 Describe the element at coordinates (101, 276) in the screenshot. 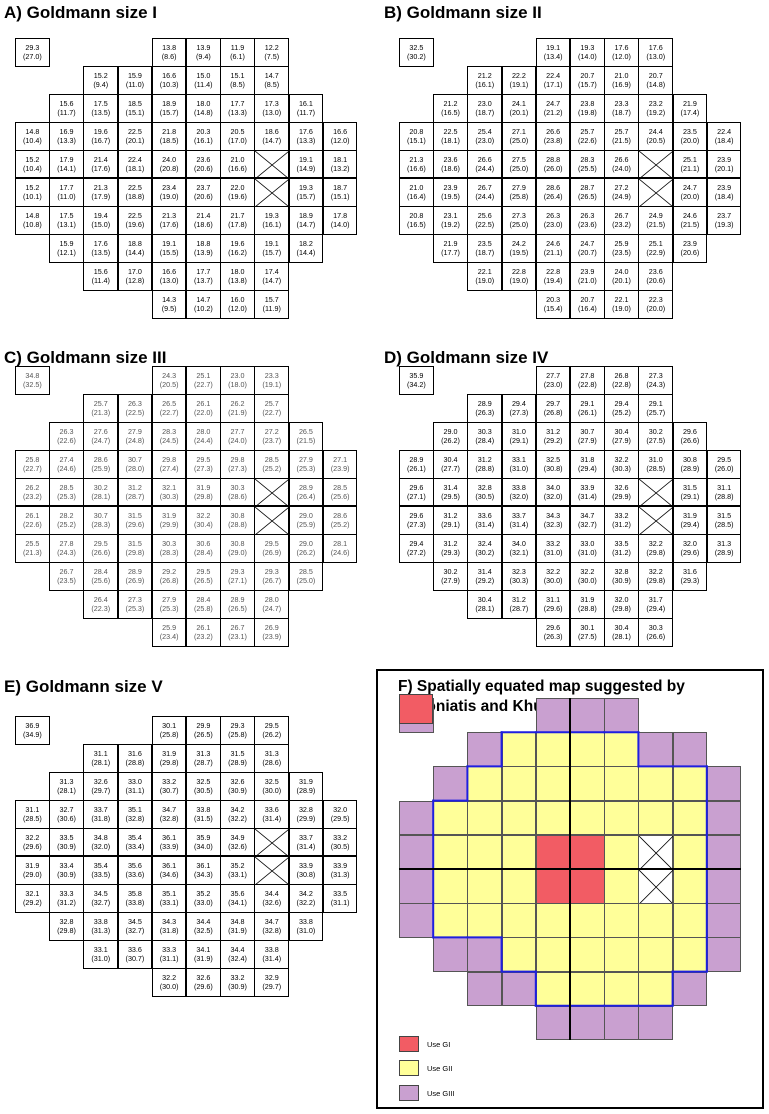

I see `threshold-cell: 15.6 (11.4)` at that location.